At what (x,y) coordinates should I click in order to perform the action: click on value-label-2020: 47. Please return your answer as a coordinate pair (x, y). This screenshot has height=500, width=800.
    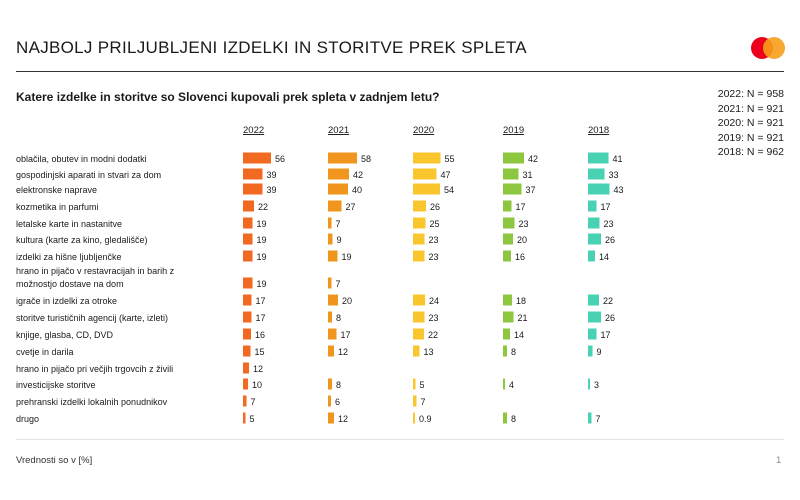
    Looking at the image, I should click on (446, 175).